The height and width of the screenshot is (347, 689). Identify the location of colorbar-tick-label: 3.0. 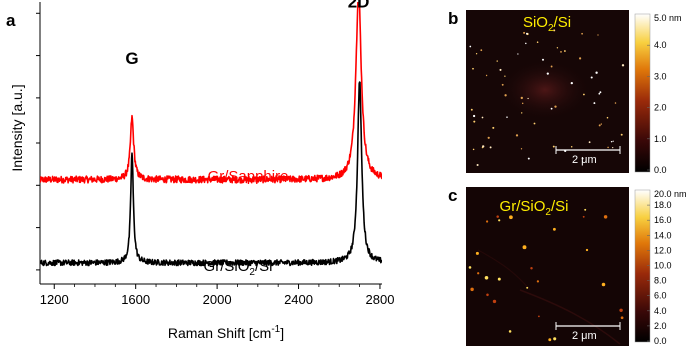
(660, 76).